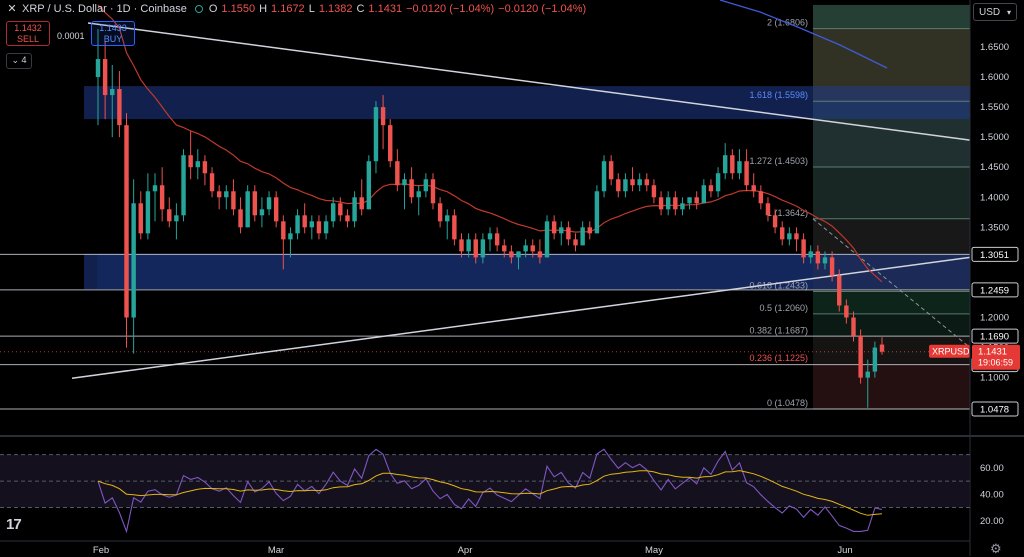 This screenshot has width=1024, height=557. Describe the element at coordinates (992, 352) in the screenshot. I see `current-price-label: 1.1431` at that location.